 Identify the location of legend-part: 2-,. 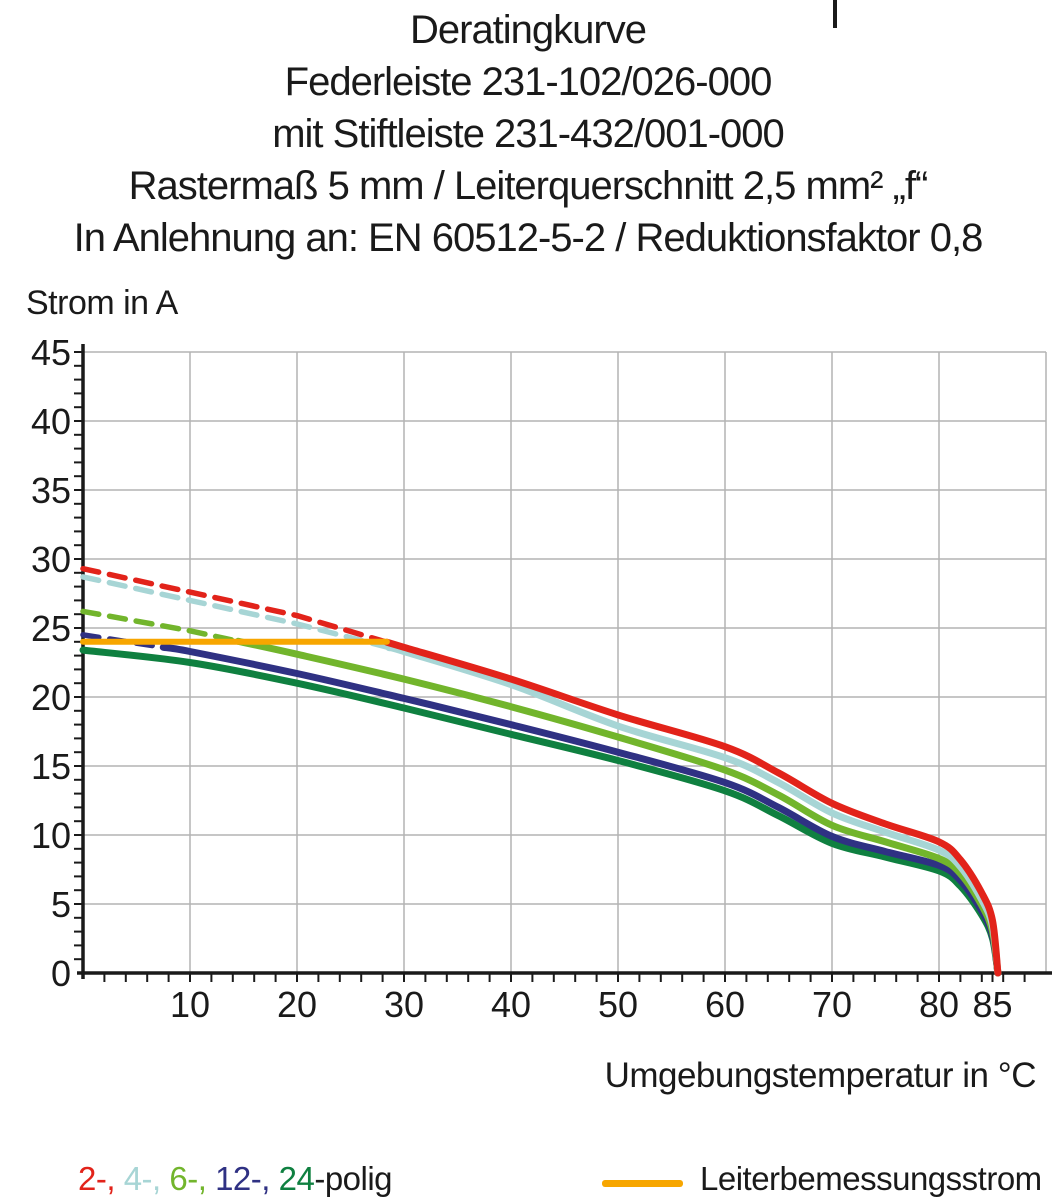
(101, 1178).